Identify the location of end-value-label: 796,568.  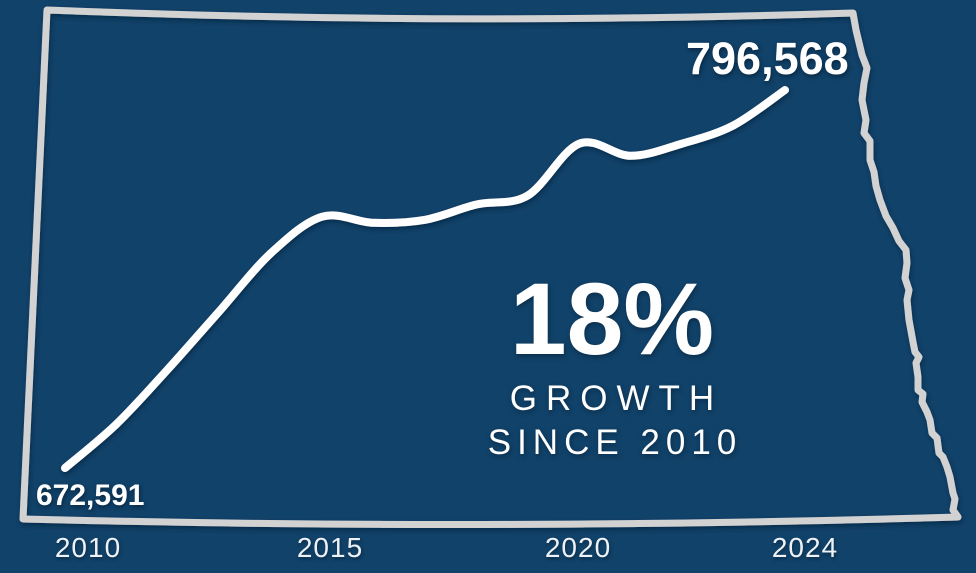
(767, 58).